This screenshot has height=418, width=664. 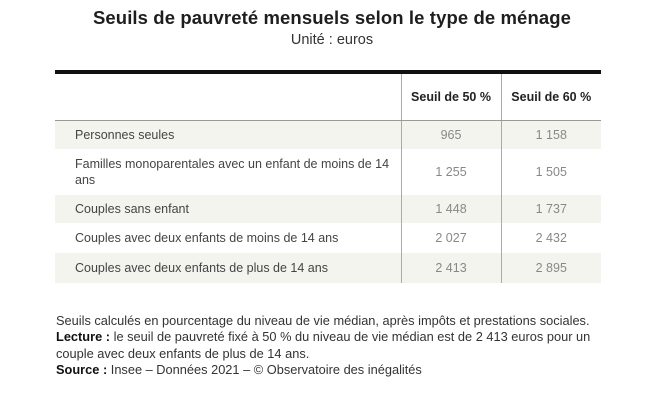 What do you see at coordinates (450, 268) in the screenshot?
I see `row-value-50: 2 413` at bounding box center [450, 268].